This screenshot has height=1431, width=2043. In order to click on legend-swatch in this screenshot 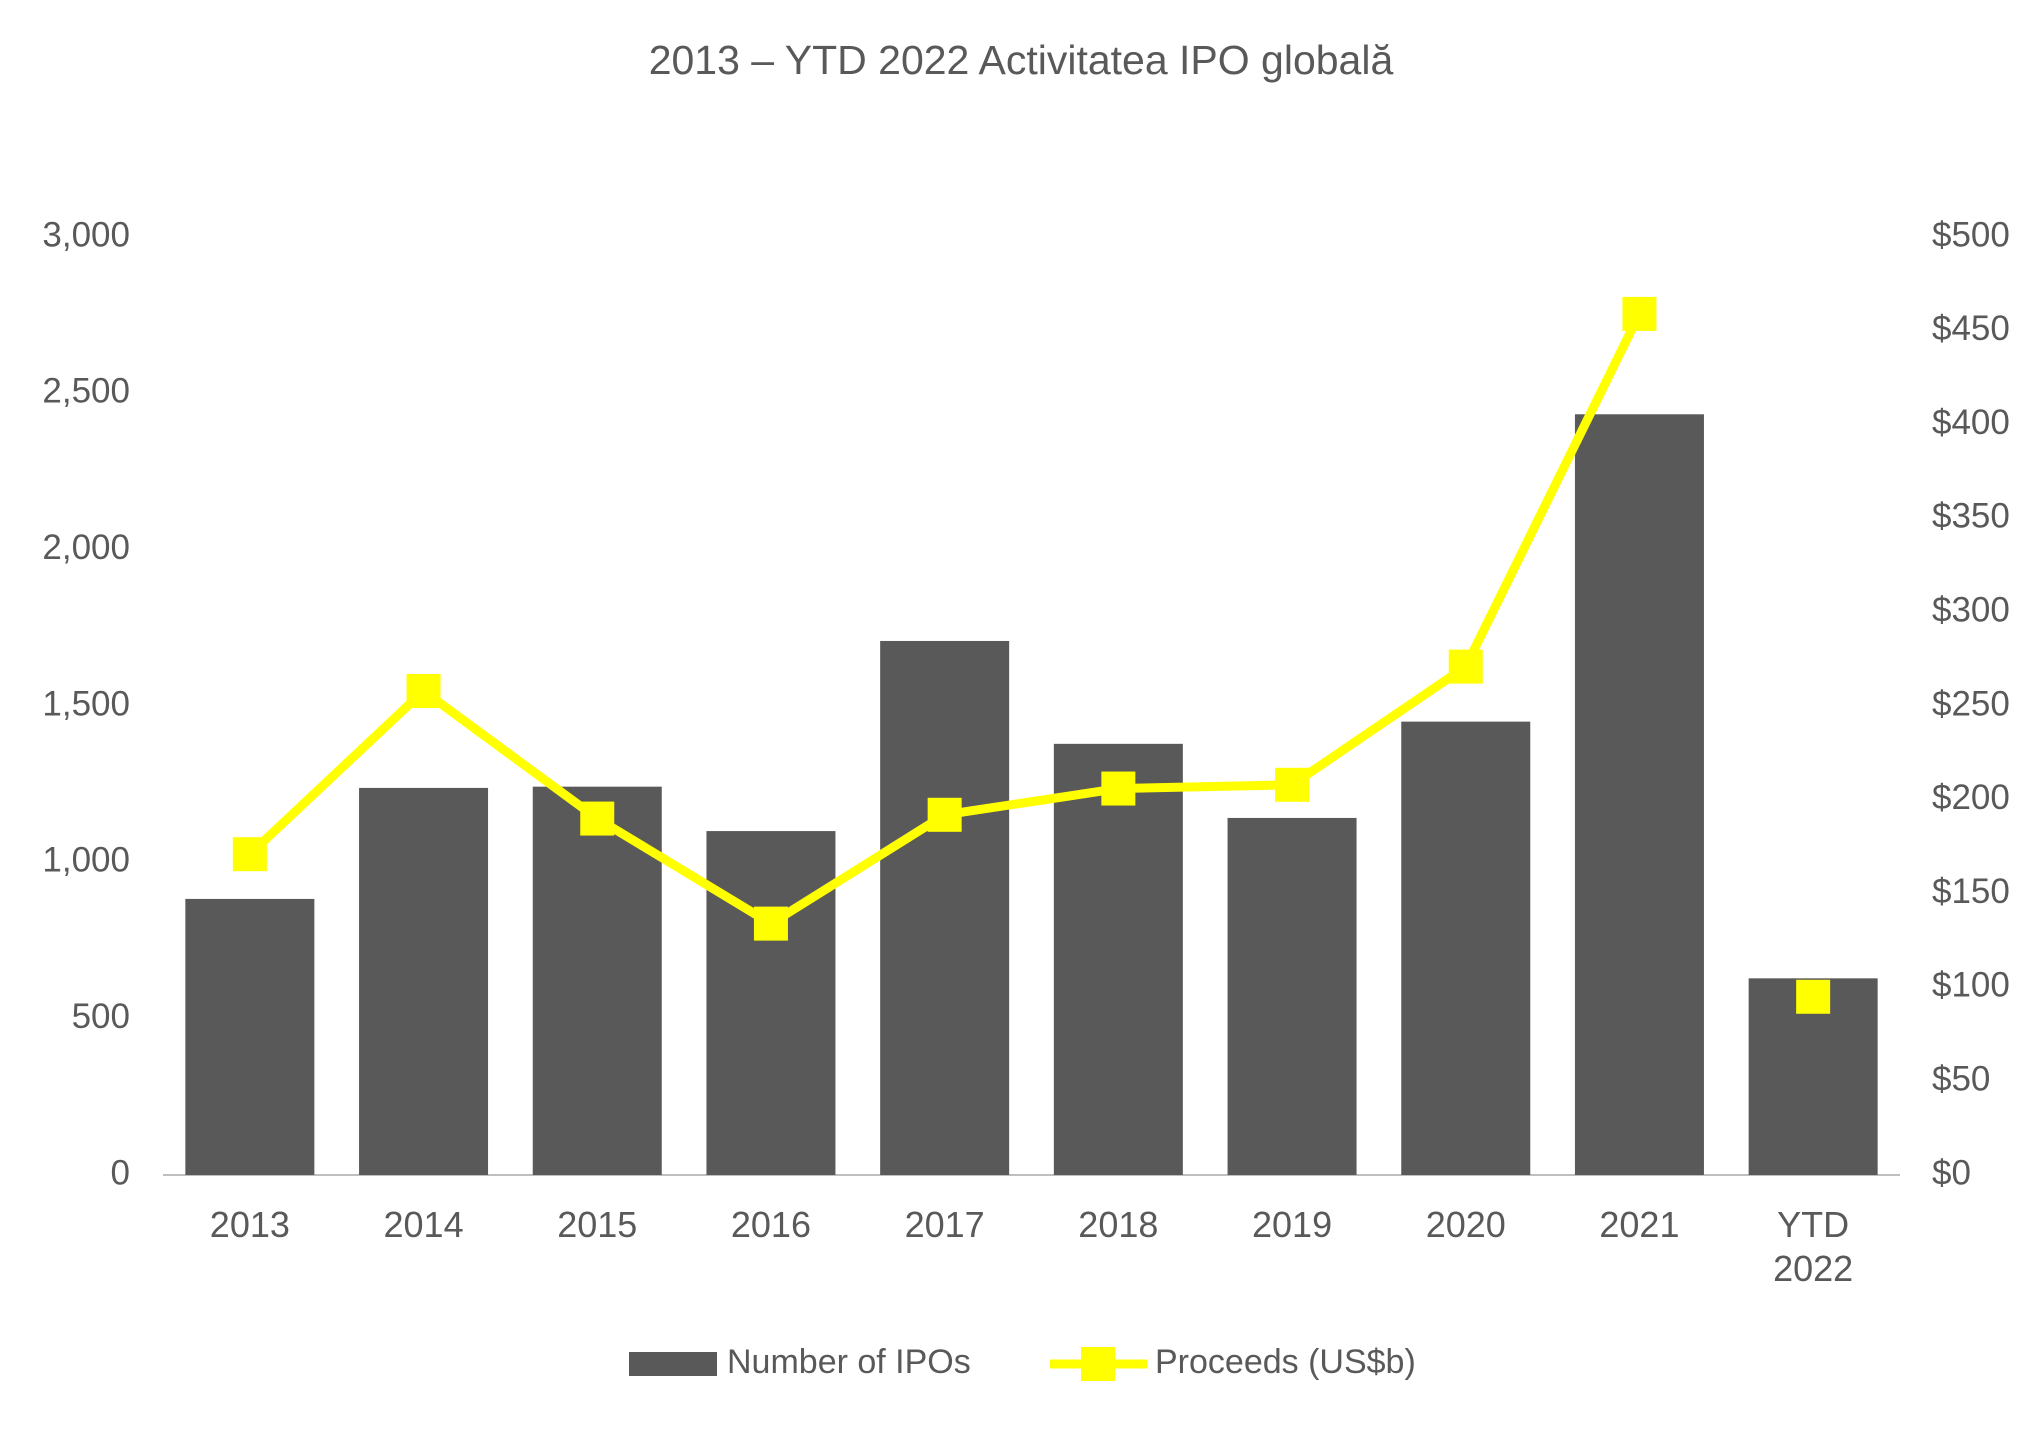, I will do `click(673, 1364)`.